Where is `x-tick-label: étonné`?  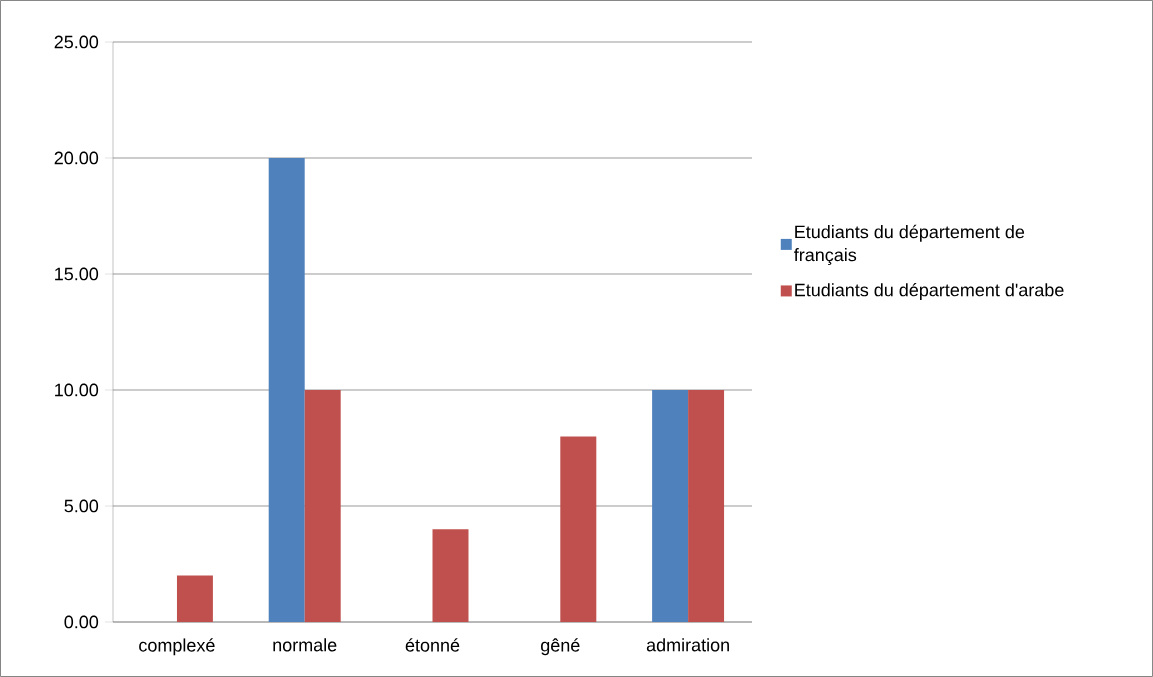
x-tick-label: étonné is located at coordinates (432, 645).